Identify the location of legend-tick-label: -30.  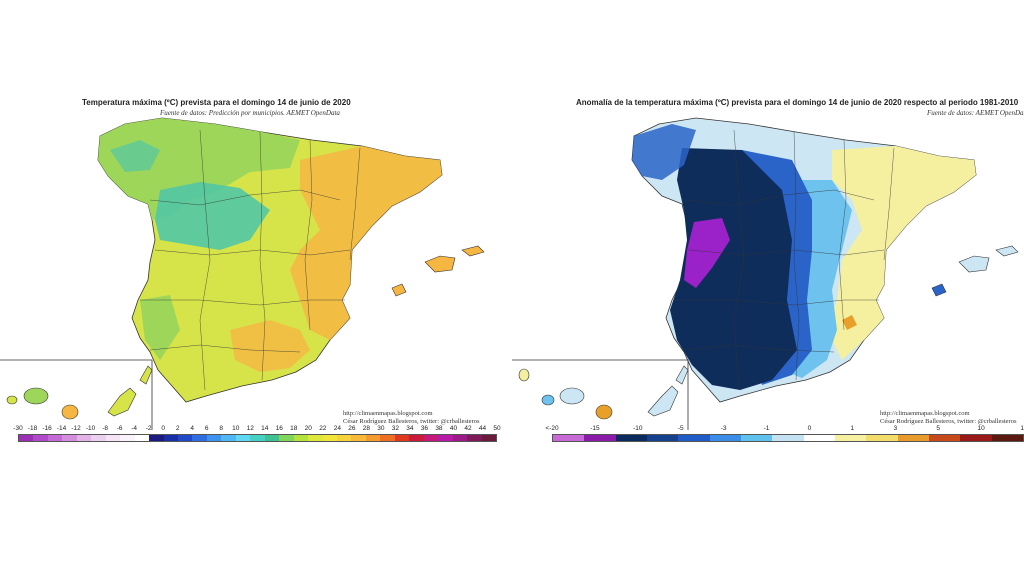
(18, 428).